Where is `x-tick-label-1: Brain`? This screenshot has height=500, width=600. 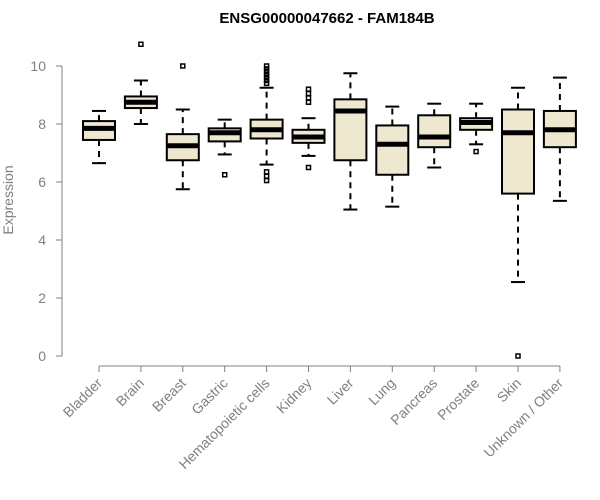
x-tick-label-1: Brain is located at coordinates (130, 392).